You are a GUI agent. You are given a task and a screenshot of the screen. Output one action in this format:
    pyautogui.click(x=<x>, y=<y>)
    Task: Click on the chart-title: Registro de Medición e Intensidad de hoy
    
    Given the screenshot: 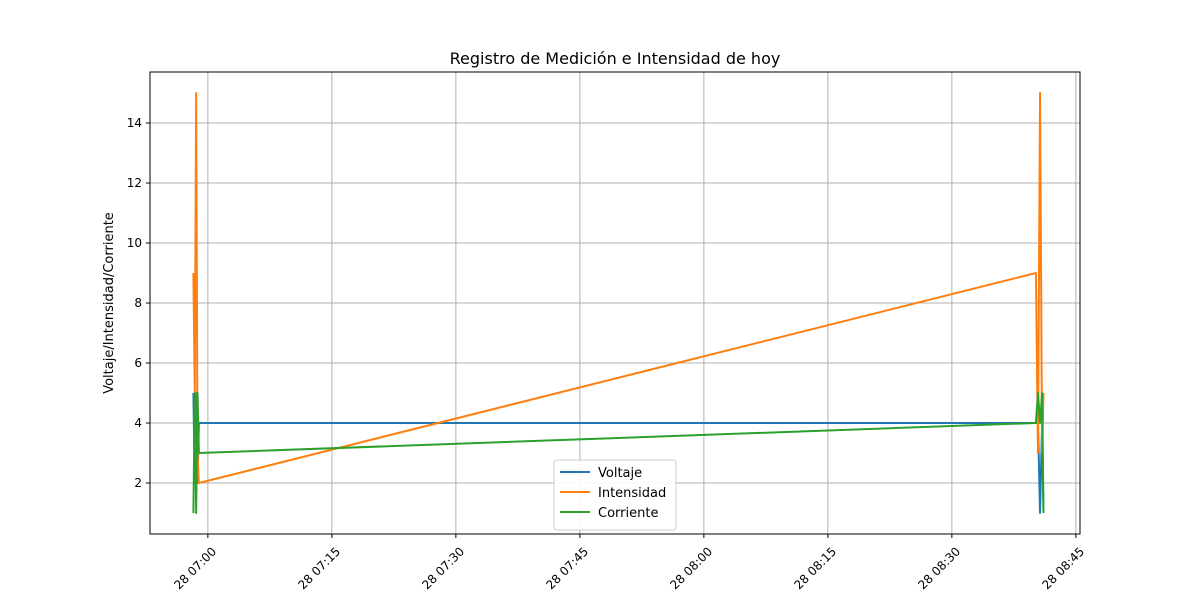 What is the action you would take?
    pyautogui.click(x=615, y=58)
    